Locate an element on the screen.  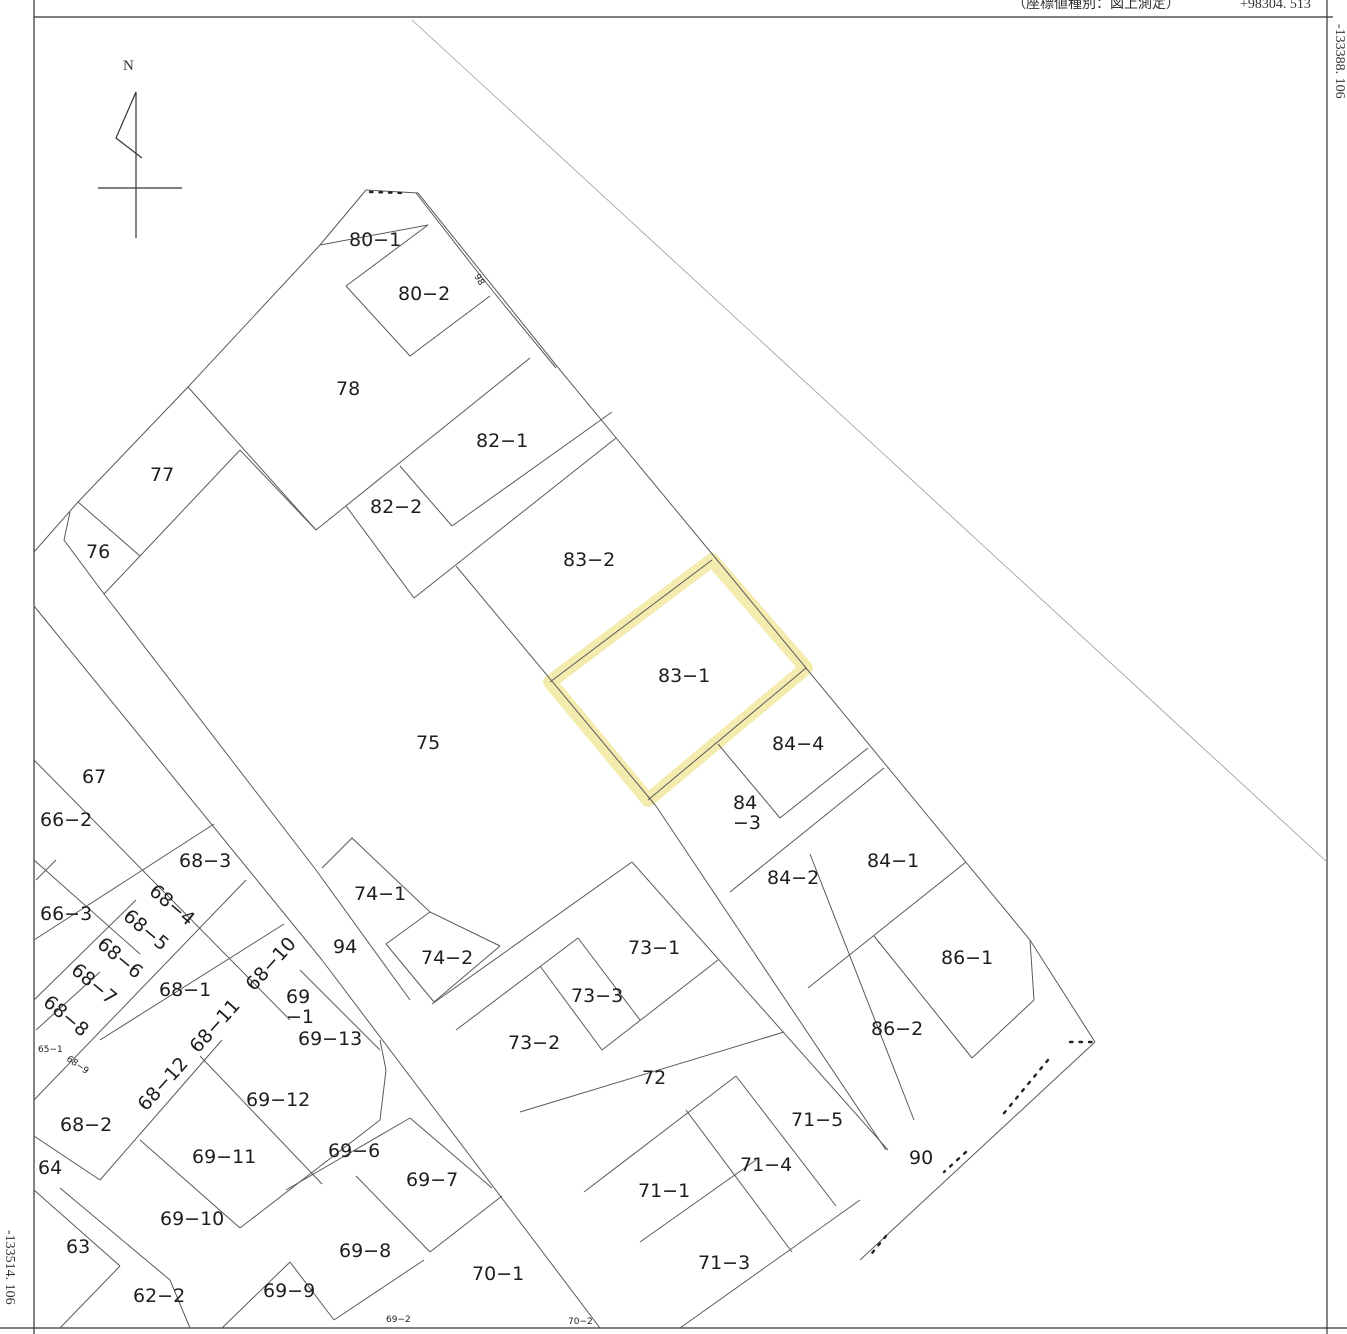
parcel-label: 68−3 is located at coordinates (205, 861).